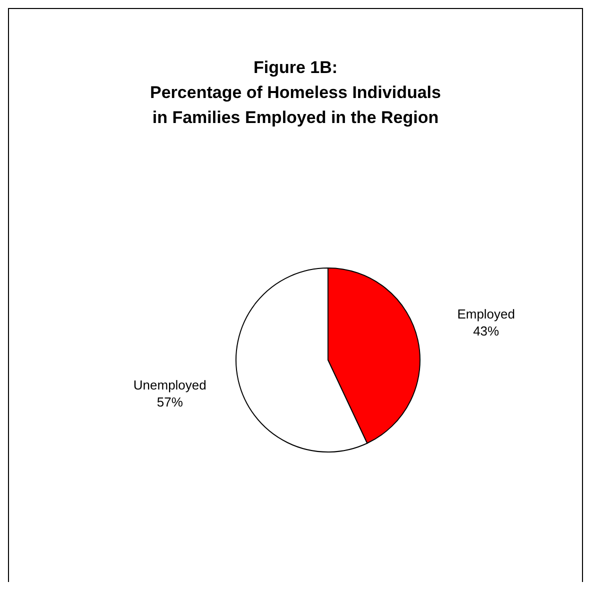 The width and height of the screenshot is (591, 590). I want to click on slice-label: Employed, so click(486, 314).